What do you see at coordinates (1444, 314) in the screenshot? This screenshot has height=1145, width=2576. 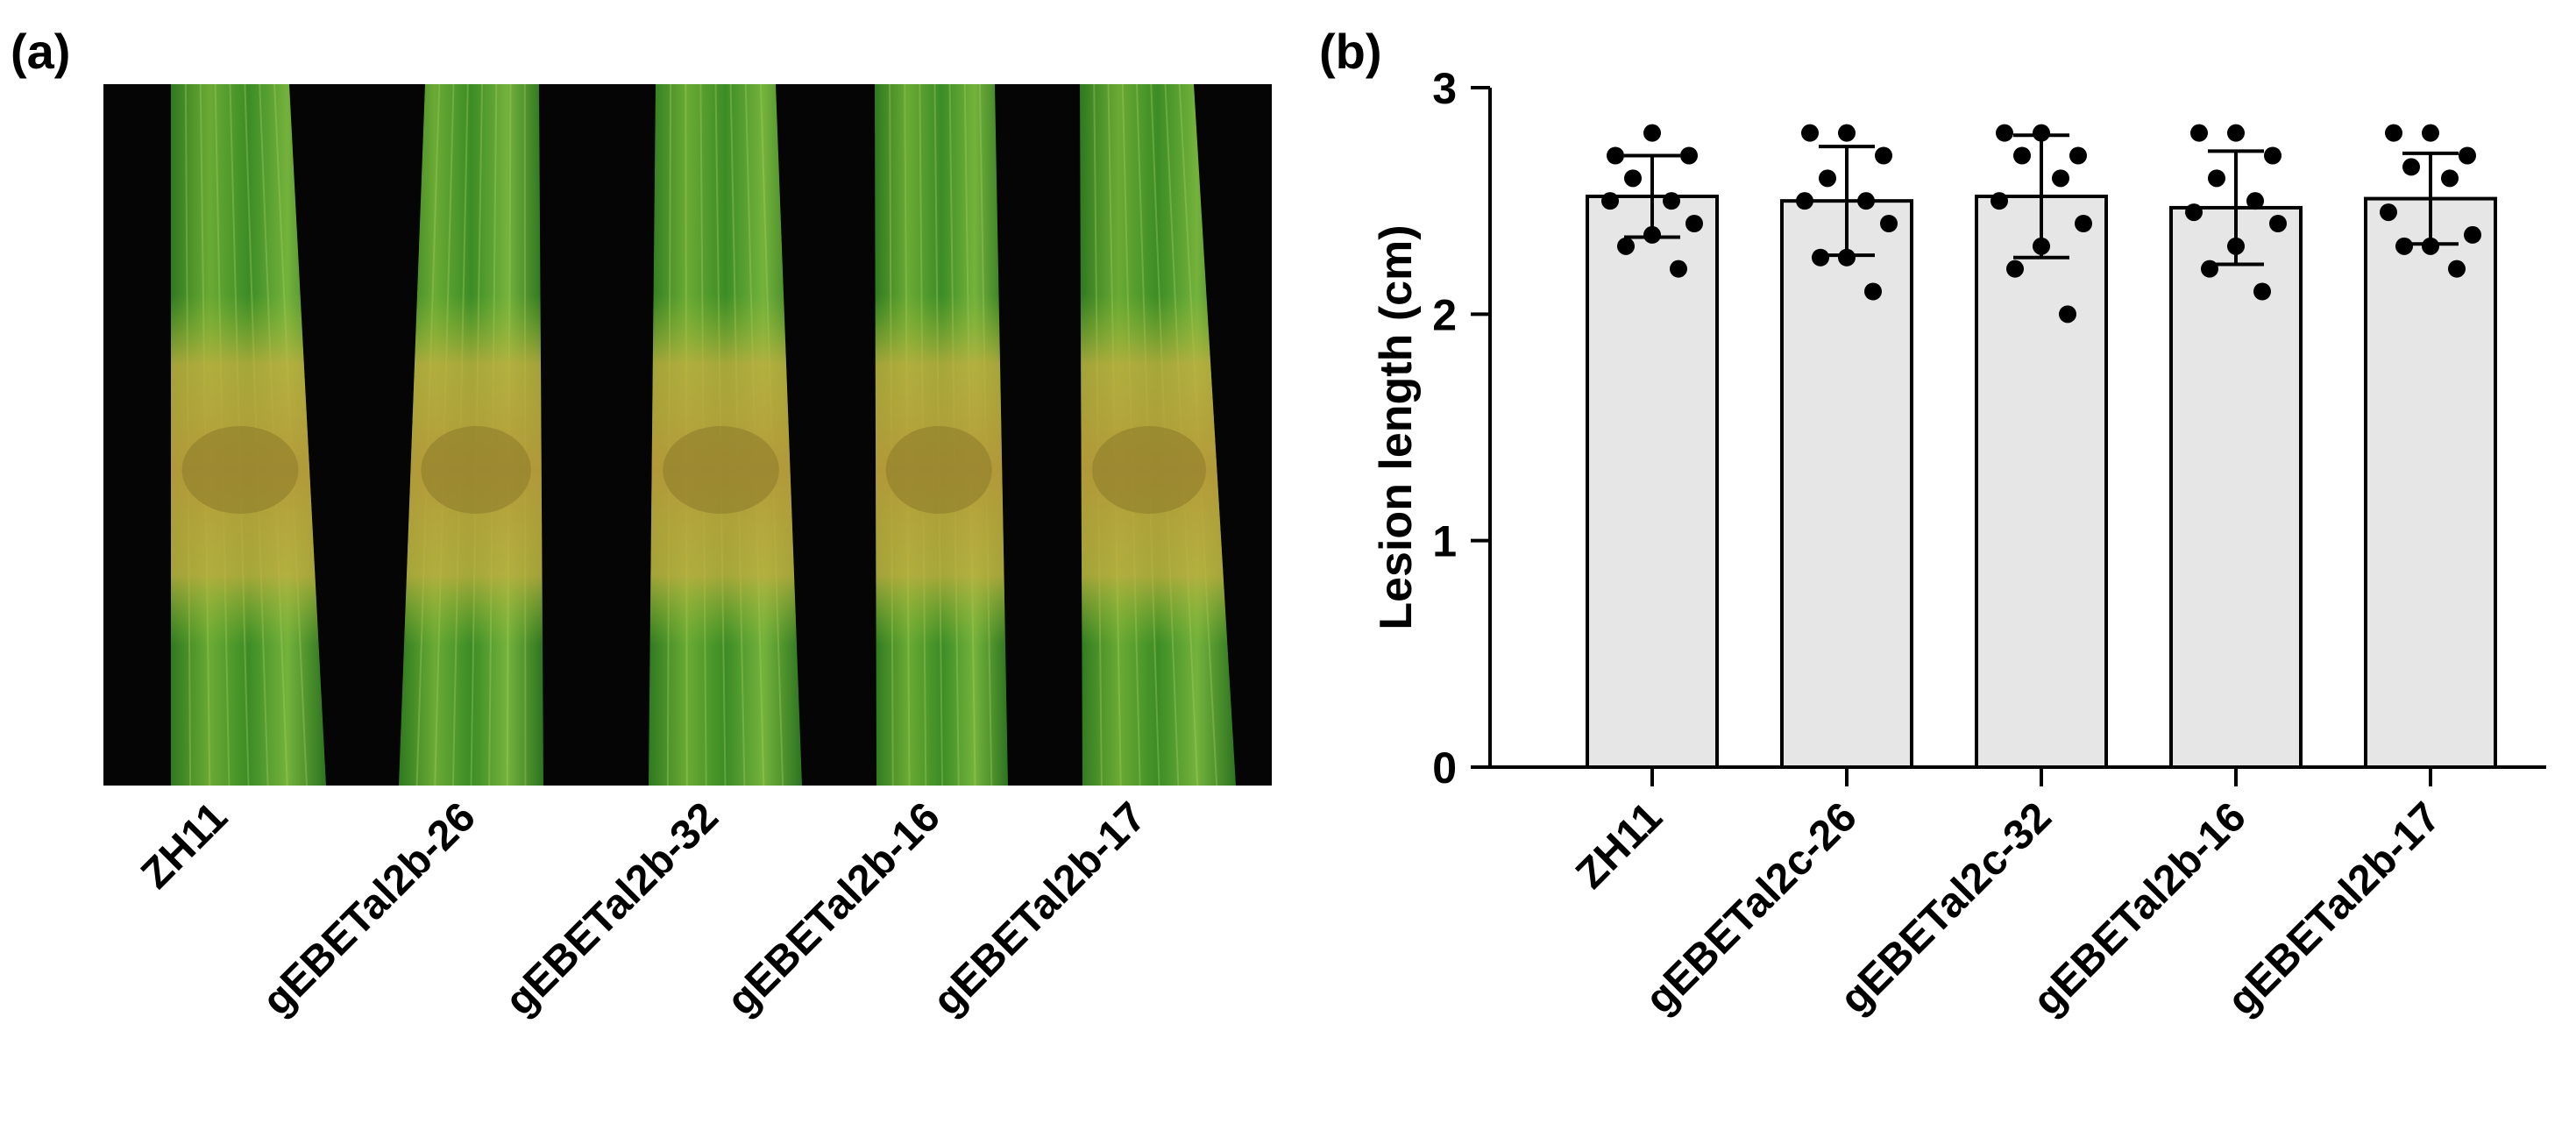 I see `y-tick-label-2: 2` at bounding box center [1444, 314].